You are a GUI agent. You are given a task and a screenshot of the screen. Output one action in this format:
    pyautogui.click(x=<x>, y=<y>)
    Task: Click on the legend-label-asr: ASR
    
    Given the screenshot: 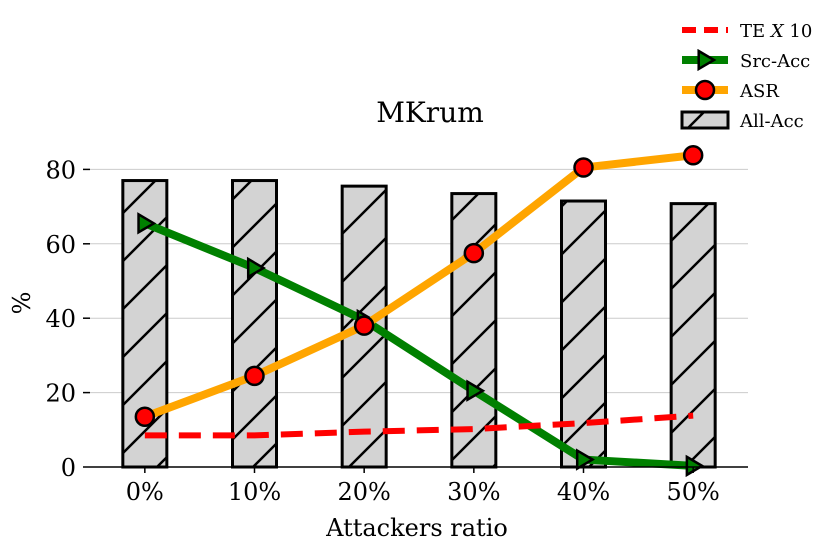 What is the action you would take?
    pyautogui.click(x=759, y=91)
    